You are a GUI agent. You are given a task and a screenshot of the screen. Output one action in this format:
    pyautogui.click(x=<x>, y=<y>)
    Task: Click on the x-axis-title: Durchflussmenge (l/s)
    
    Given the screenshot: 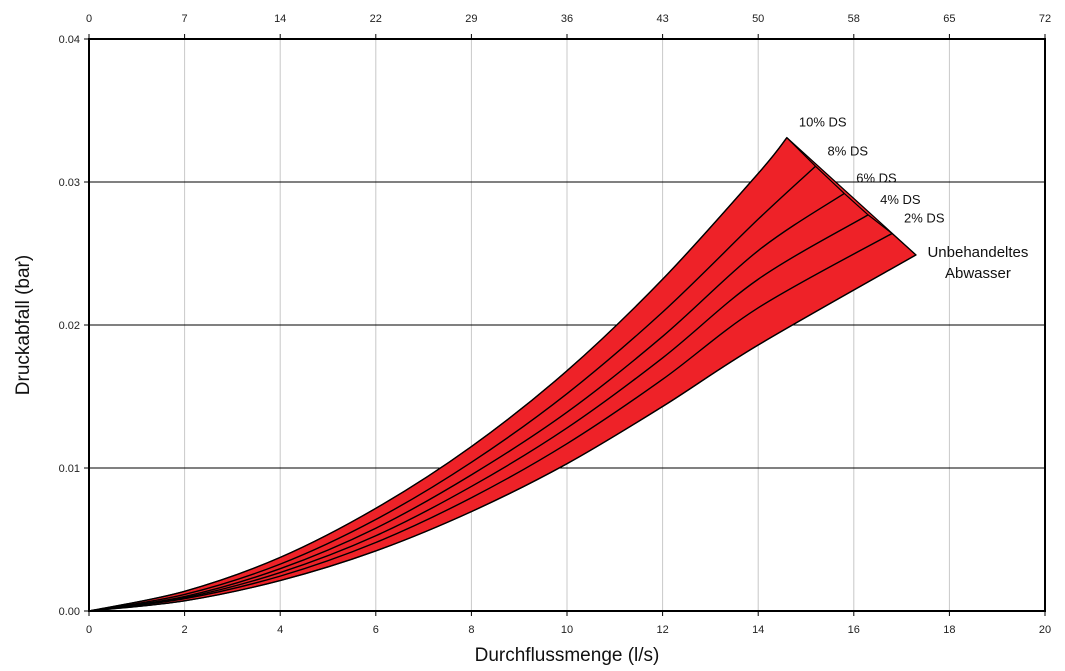 What is the action you would take?
    pyautogui.click(x=567, y=655)
    